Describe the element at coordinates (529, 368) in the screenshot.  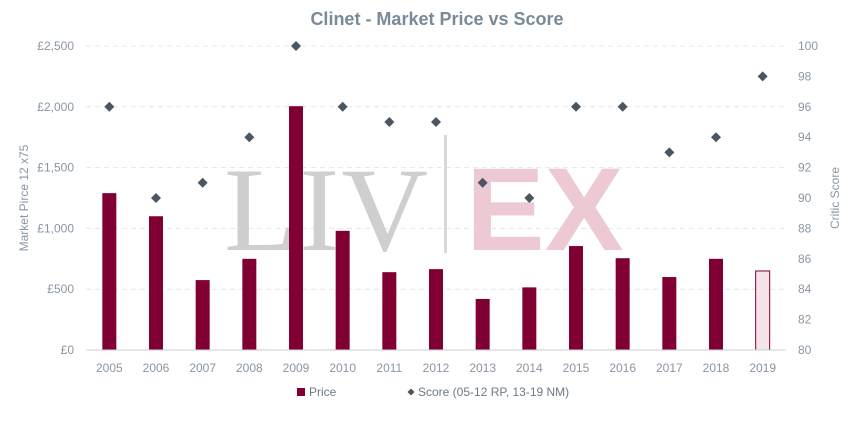
I see `x-tick-label: 2014` at that location.